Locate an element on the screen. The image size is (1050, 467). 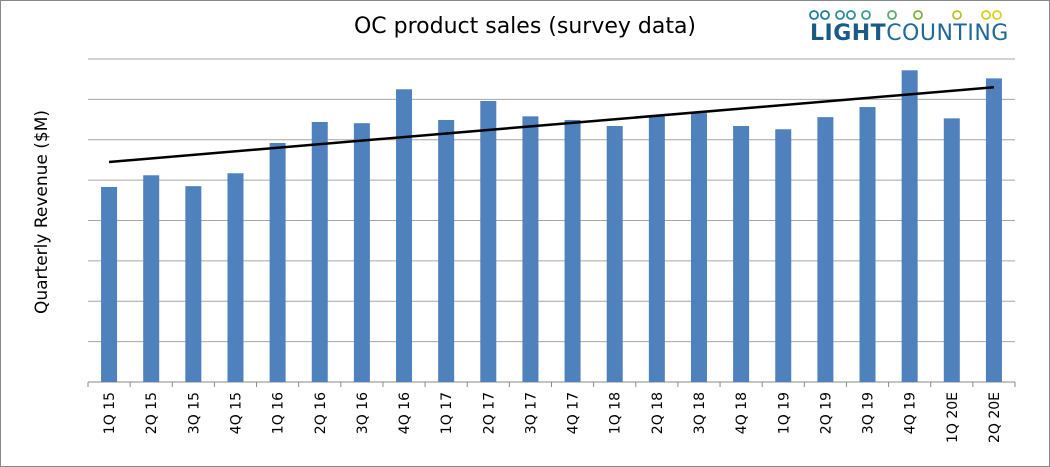
bar-3Q17 is located at coordinates (530, 249).